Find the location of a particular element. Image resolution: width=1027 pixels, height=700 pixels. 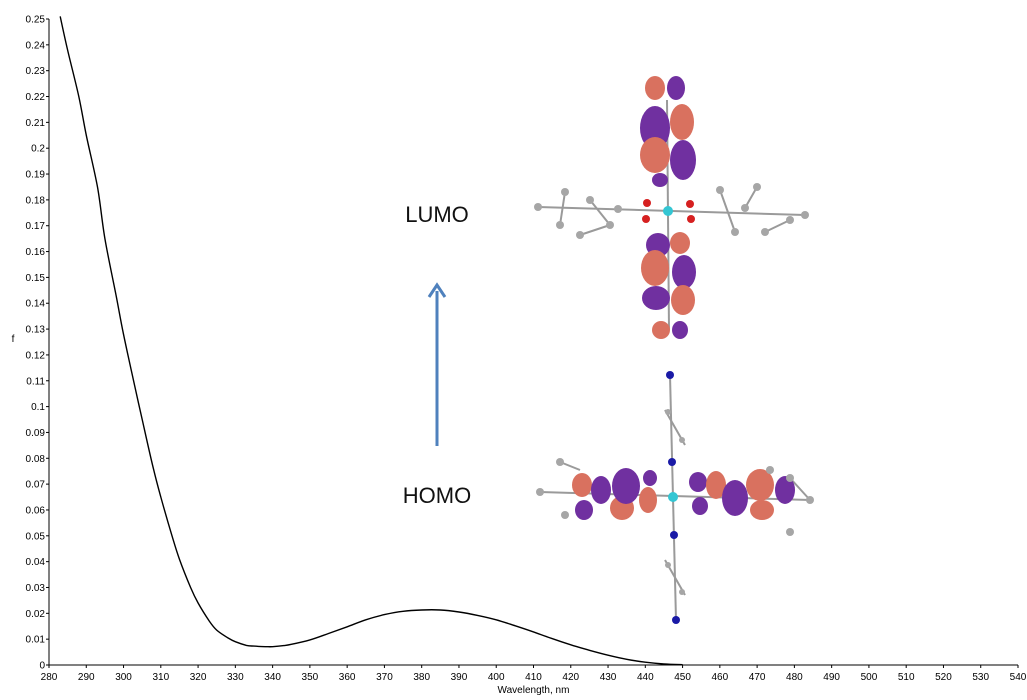

y-tick-label: 0.02 is located at coordinates (36, 614).